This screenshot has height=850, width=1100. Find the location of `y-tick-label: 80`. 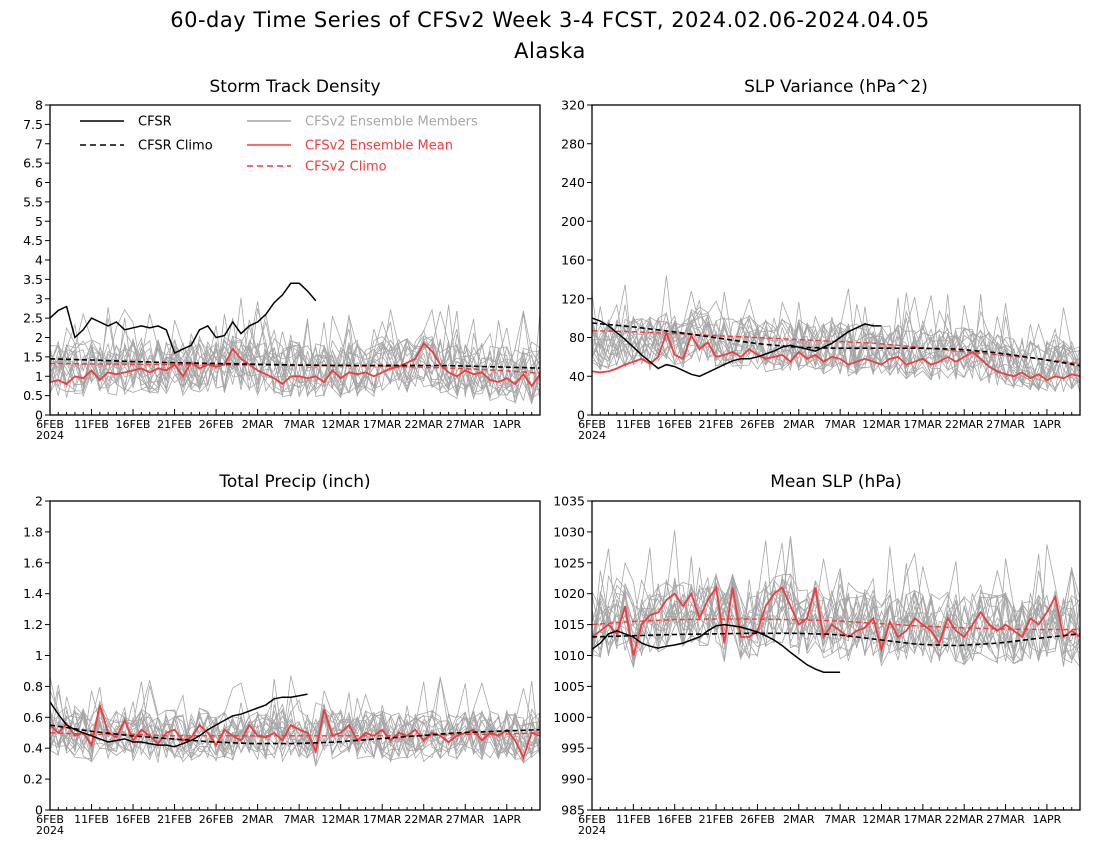

y-tick-label: 80 is located at coordinates (577, 337).